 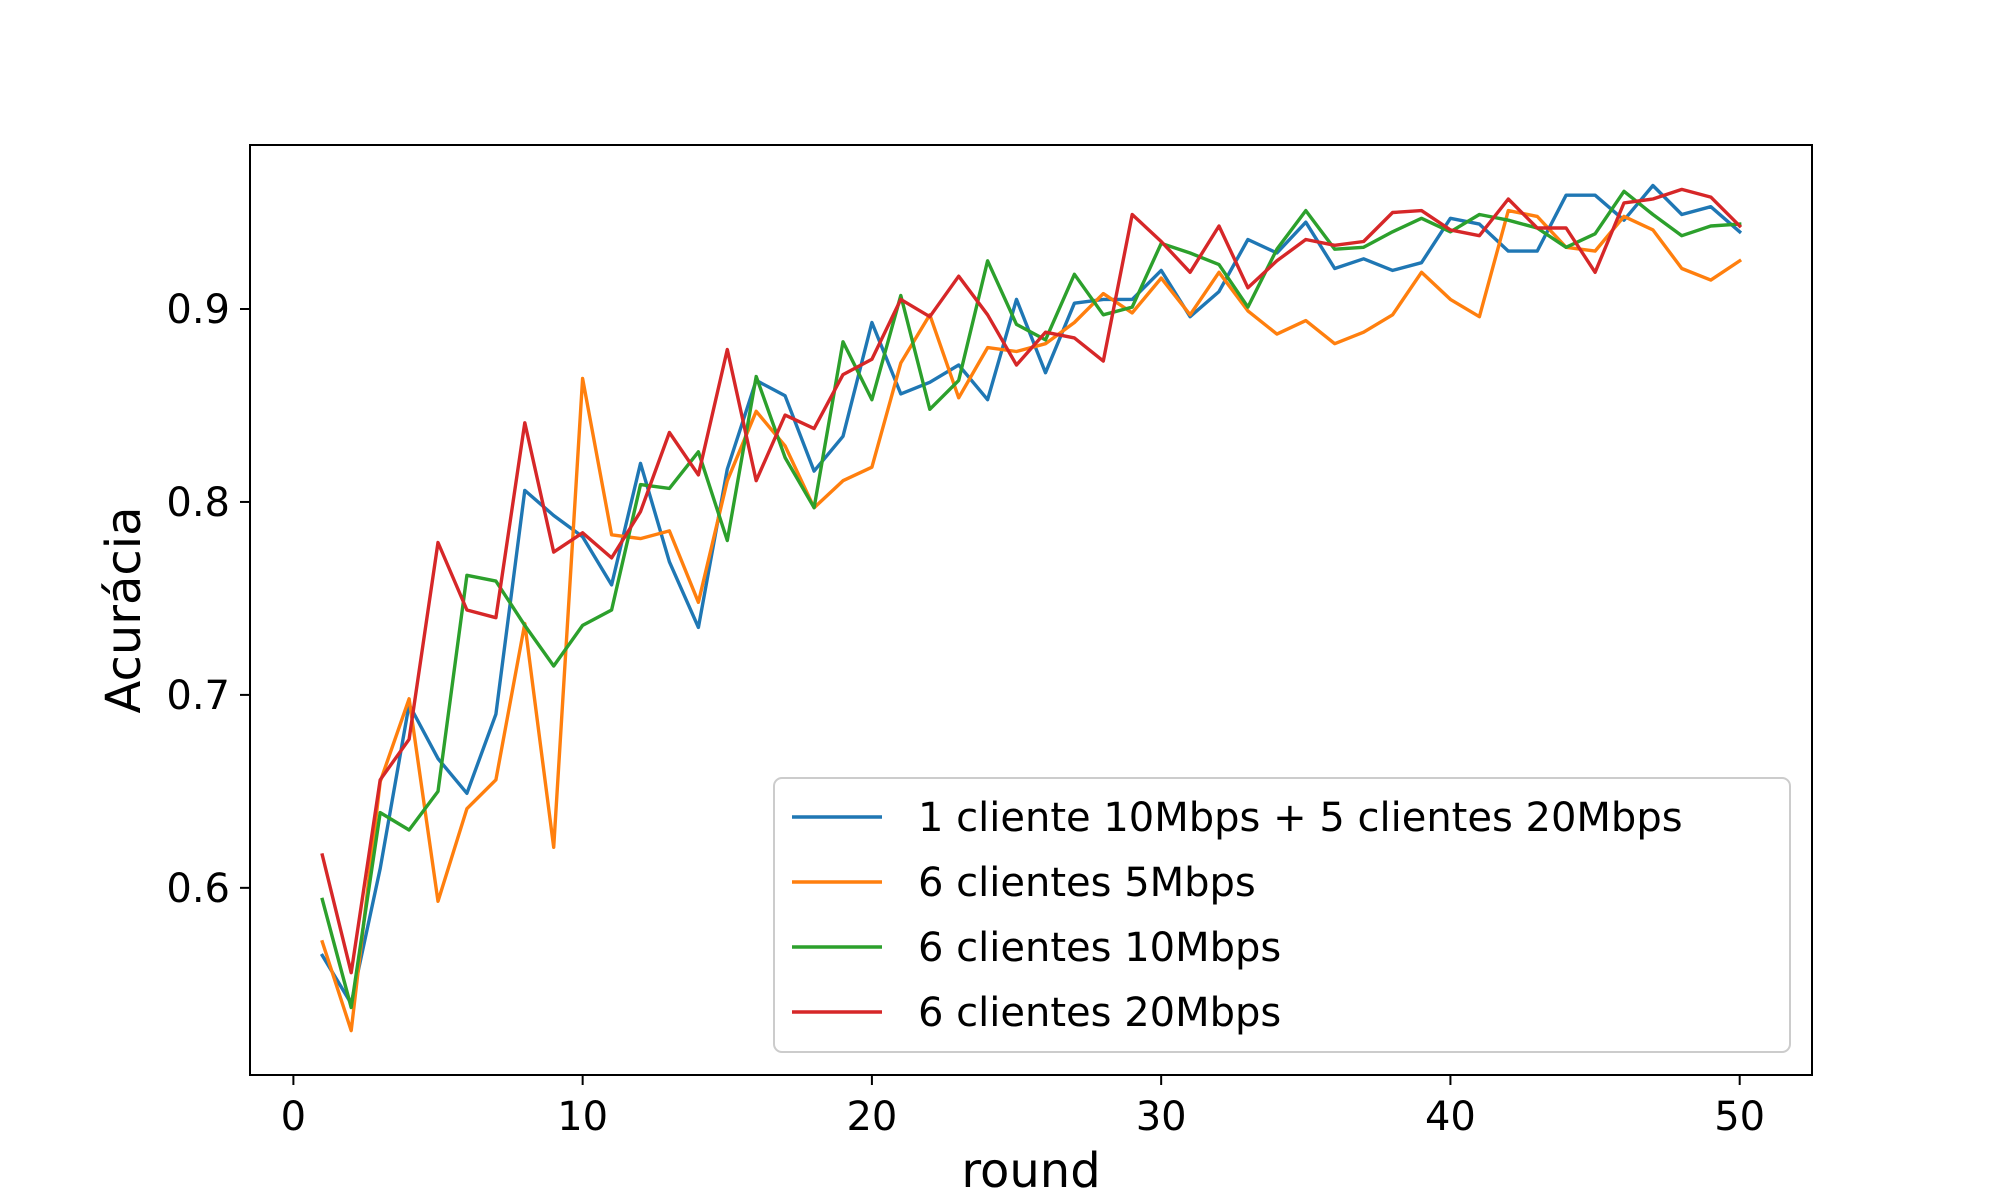 I want to click on y-axis-label: Acurácia, so click(x=124, y=609).